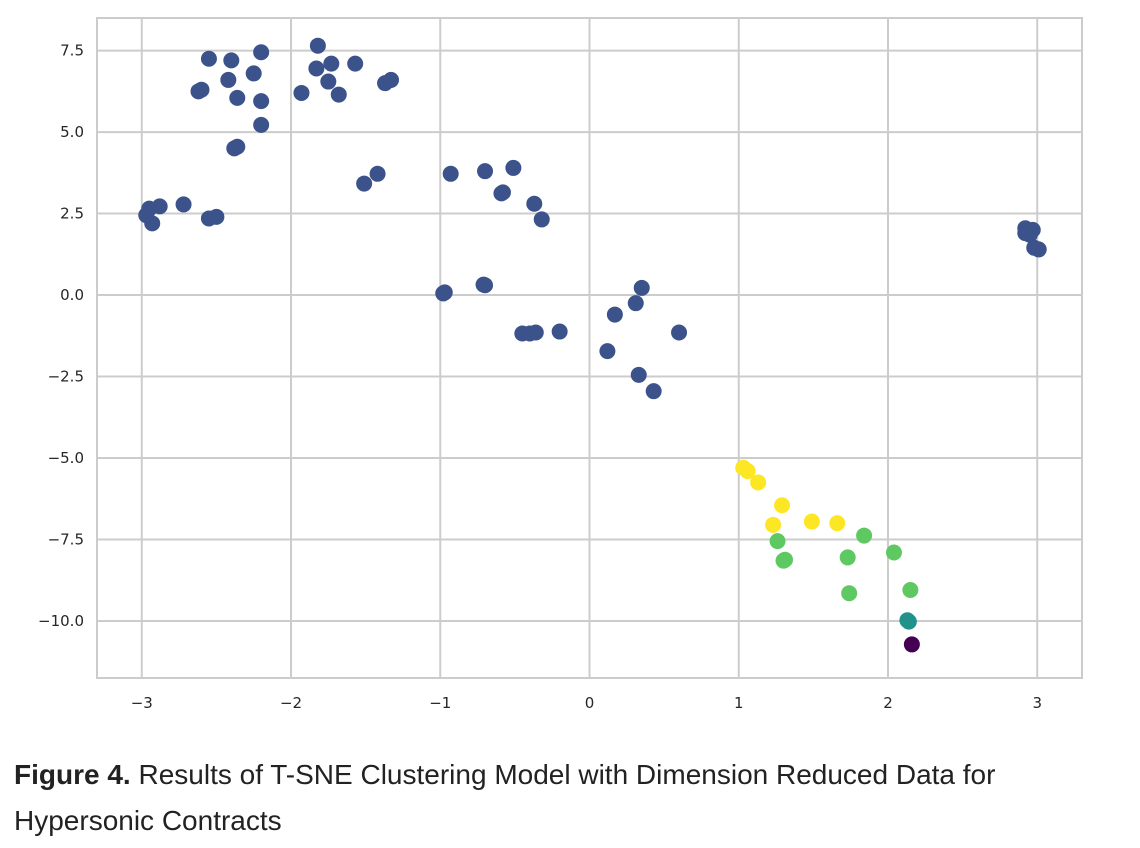 The image size is (1140, 848). Describe the element at coordinates (61, 336) in the screenshot. I see `y-tick-labels: 7.5 5.0 2.5 0.0 −2.5 −5.0 −7.5 −10.0` at that location.